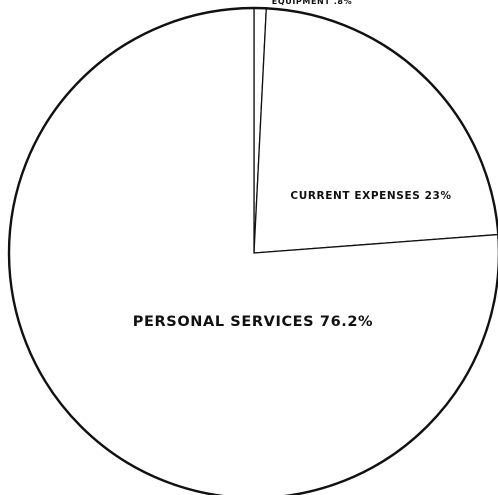  I want to click on pie-slice-label-1: EQUIPMENT .8%, so click(312, 3).